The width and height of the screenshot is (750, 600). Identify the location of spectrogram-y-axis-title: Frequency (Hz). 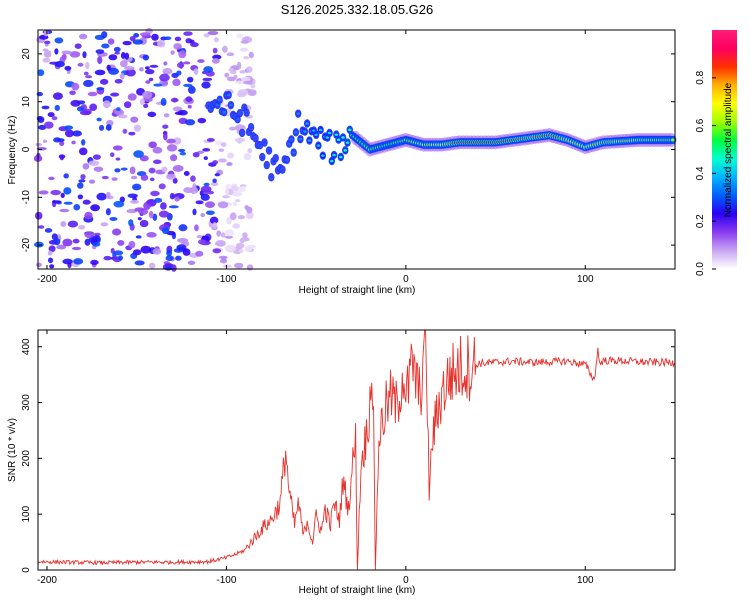
(12, 150).